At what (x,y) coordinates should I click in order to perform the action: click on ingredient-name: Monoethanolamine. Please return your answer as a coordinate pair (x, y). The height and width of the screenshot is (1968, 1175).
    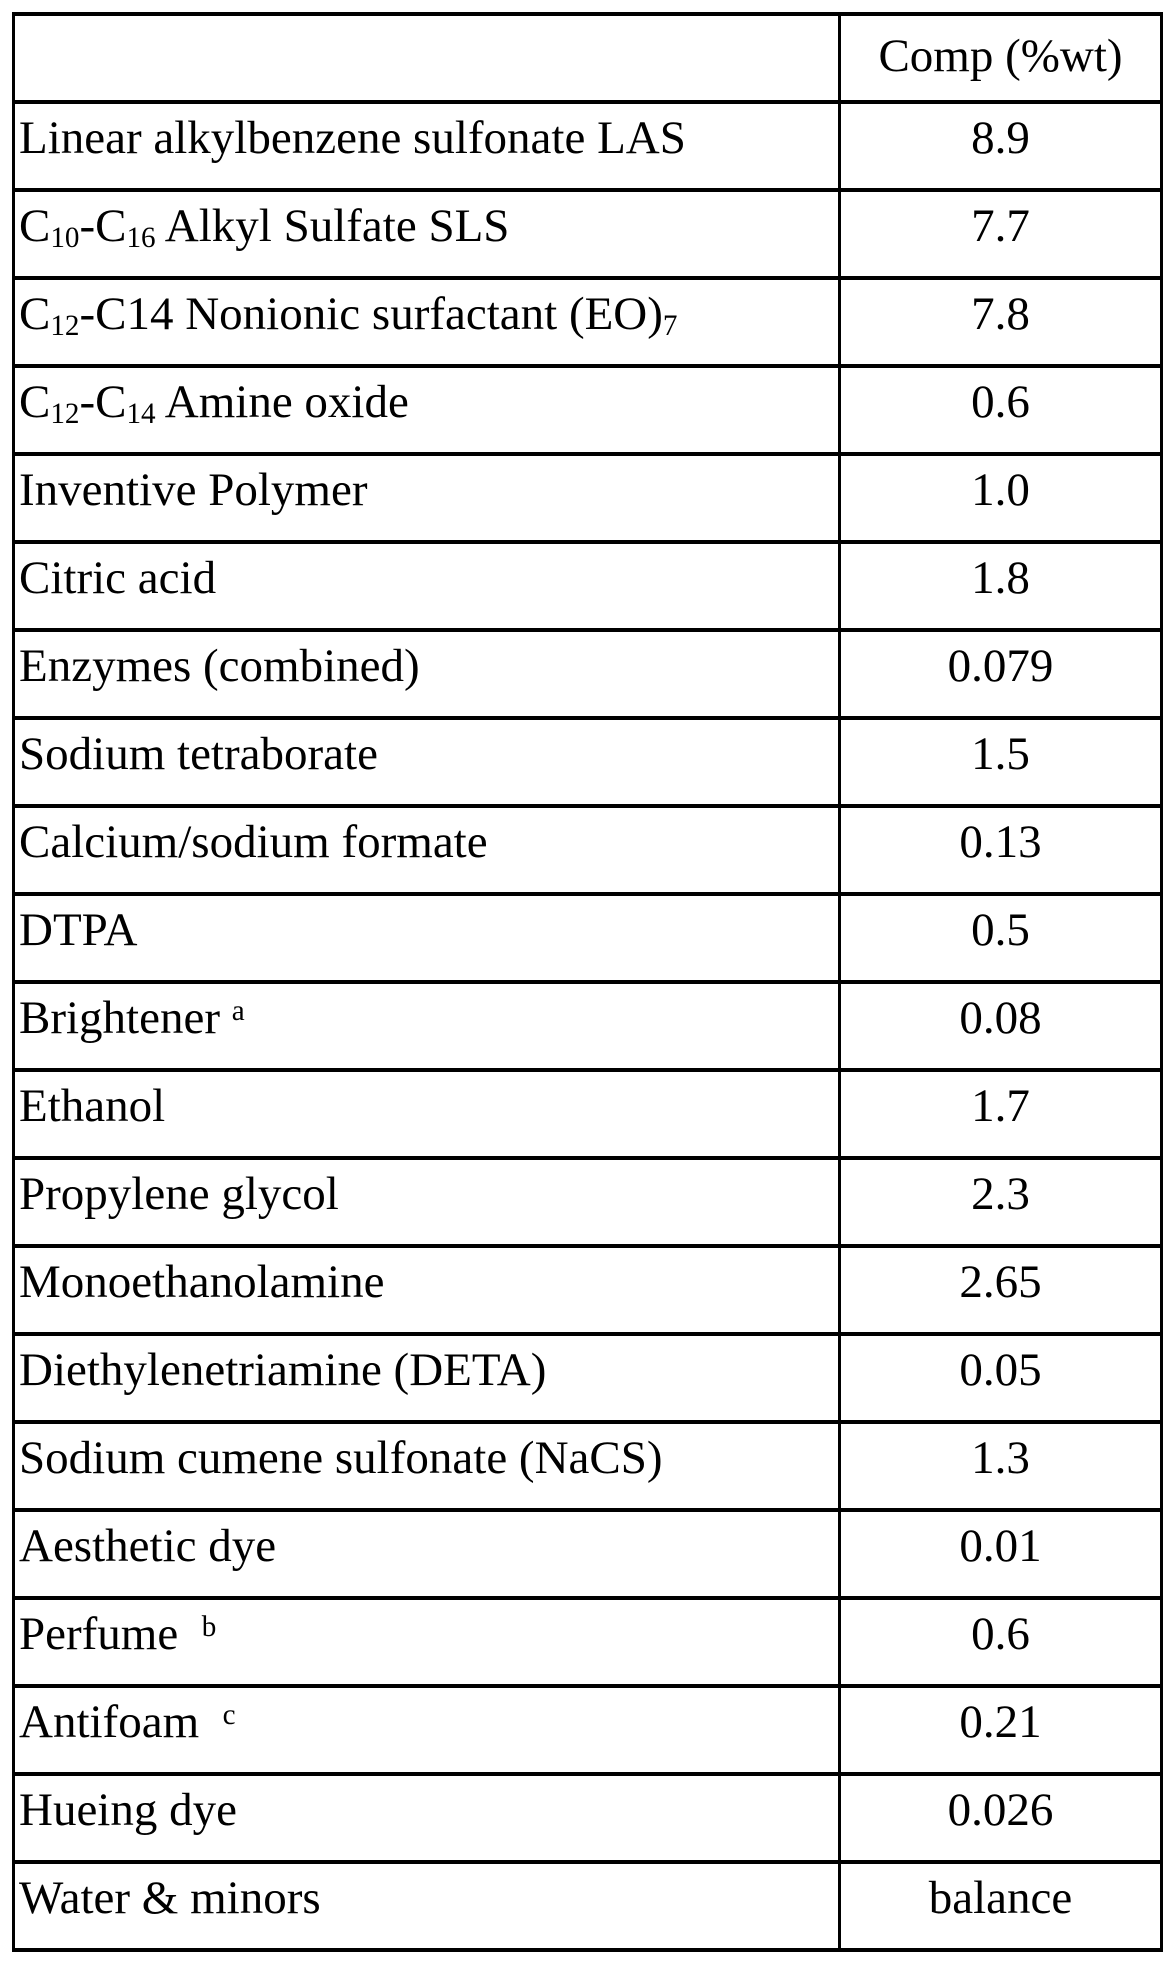
    Looking at the image, I should click on (426, 1290).